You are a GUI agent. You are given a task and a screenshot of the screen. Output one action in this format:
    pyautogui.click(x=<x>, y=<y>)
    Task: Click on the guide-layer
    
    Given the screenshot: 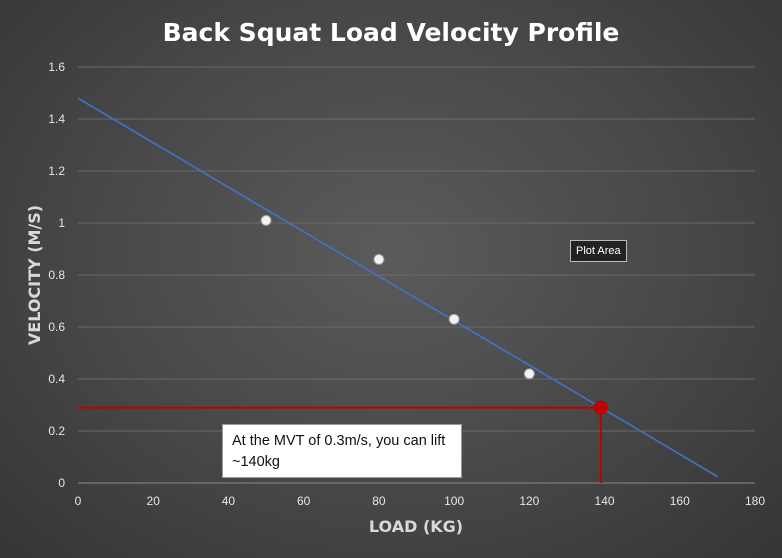 What is the action you would take?
    pyautogui.click(x=340, y=444)
    